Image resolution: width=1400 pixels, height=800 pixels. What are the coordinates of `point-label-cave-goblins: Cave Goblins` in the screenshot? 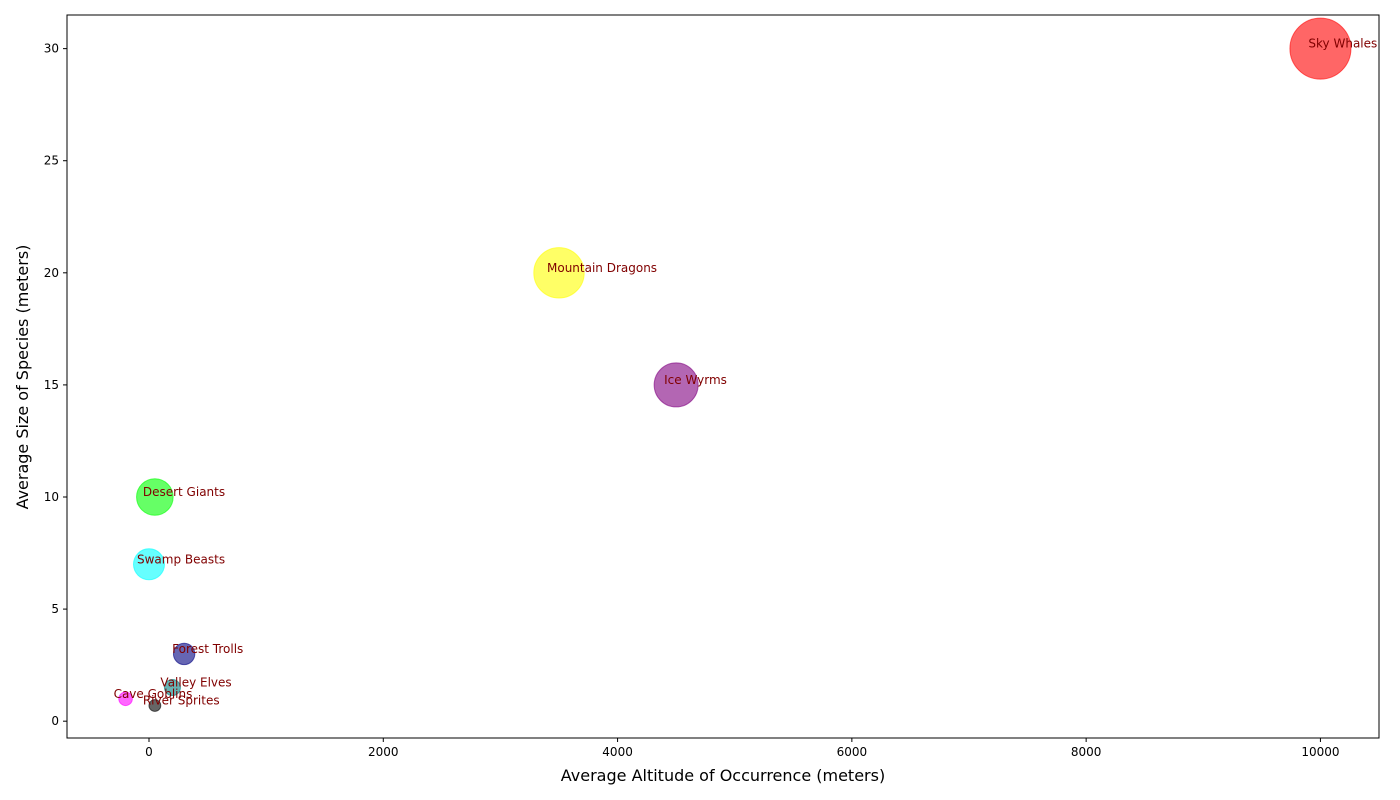 It's located at (153, 694).